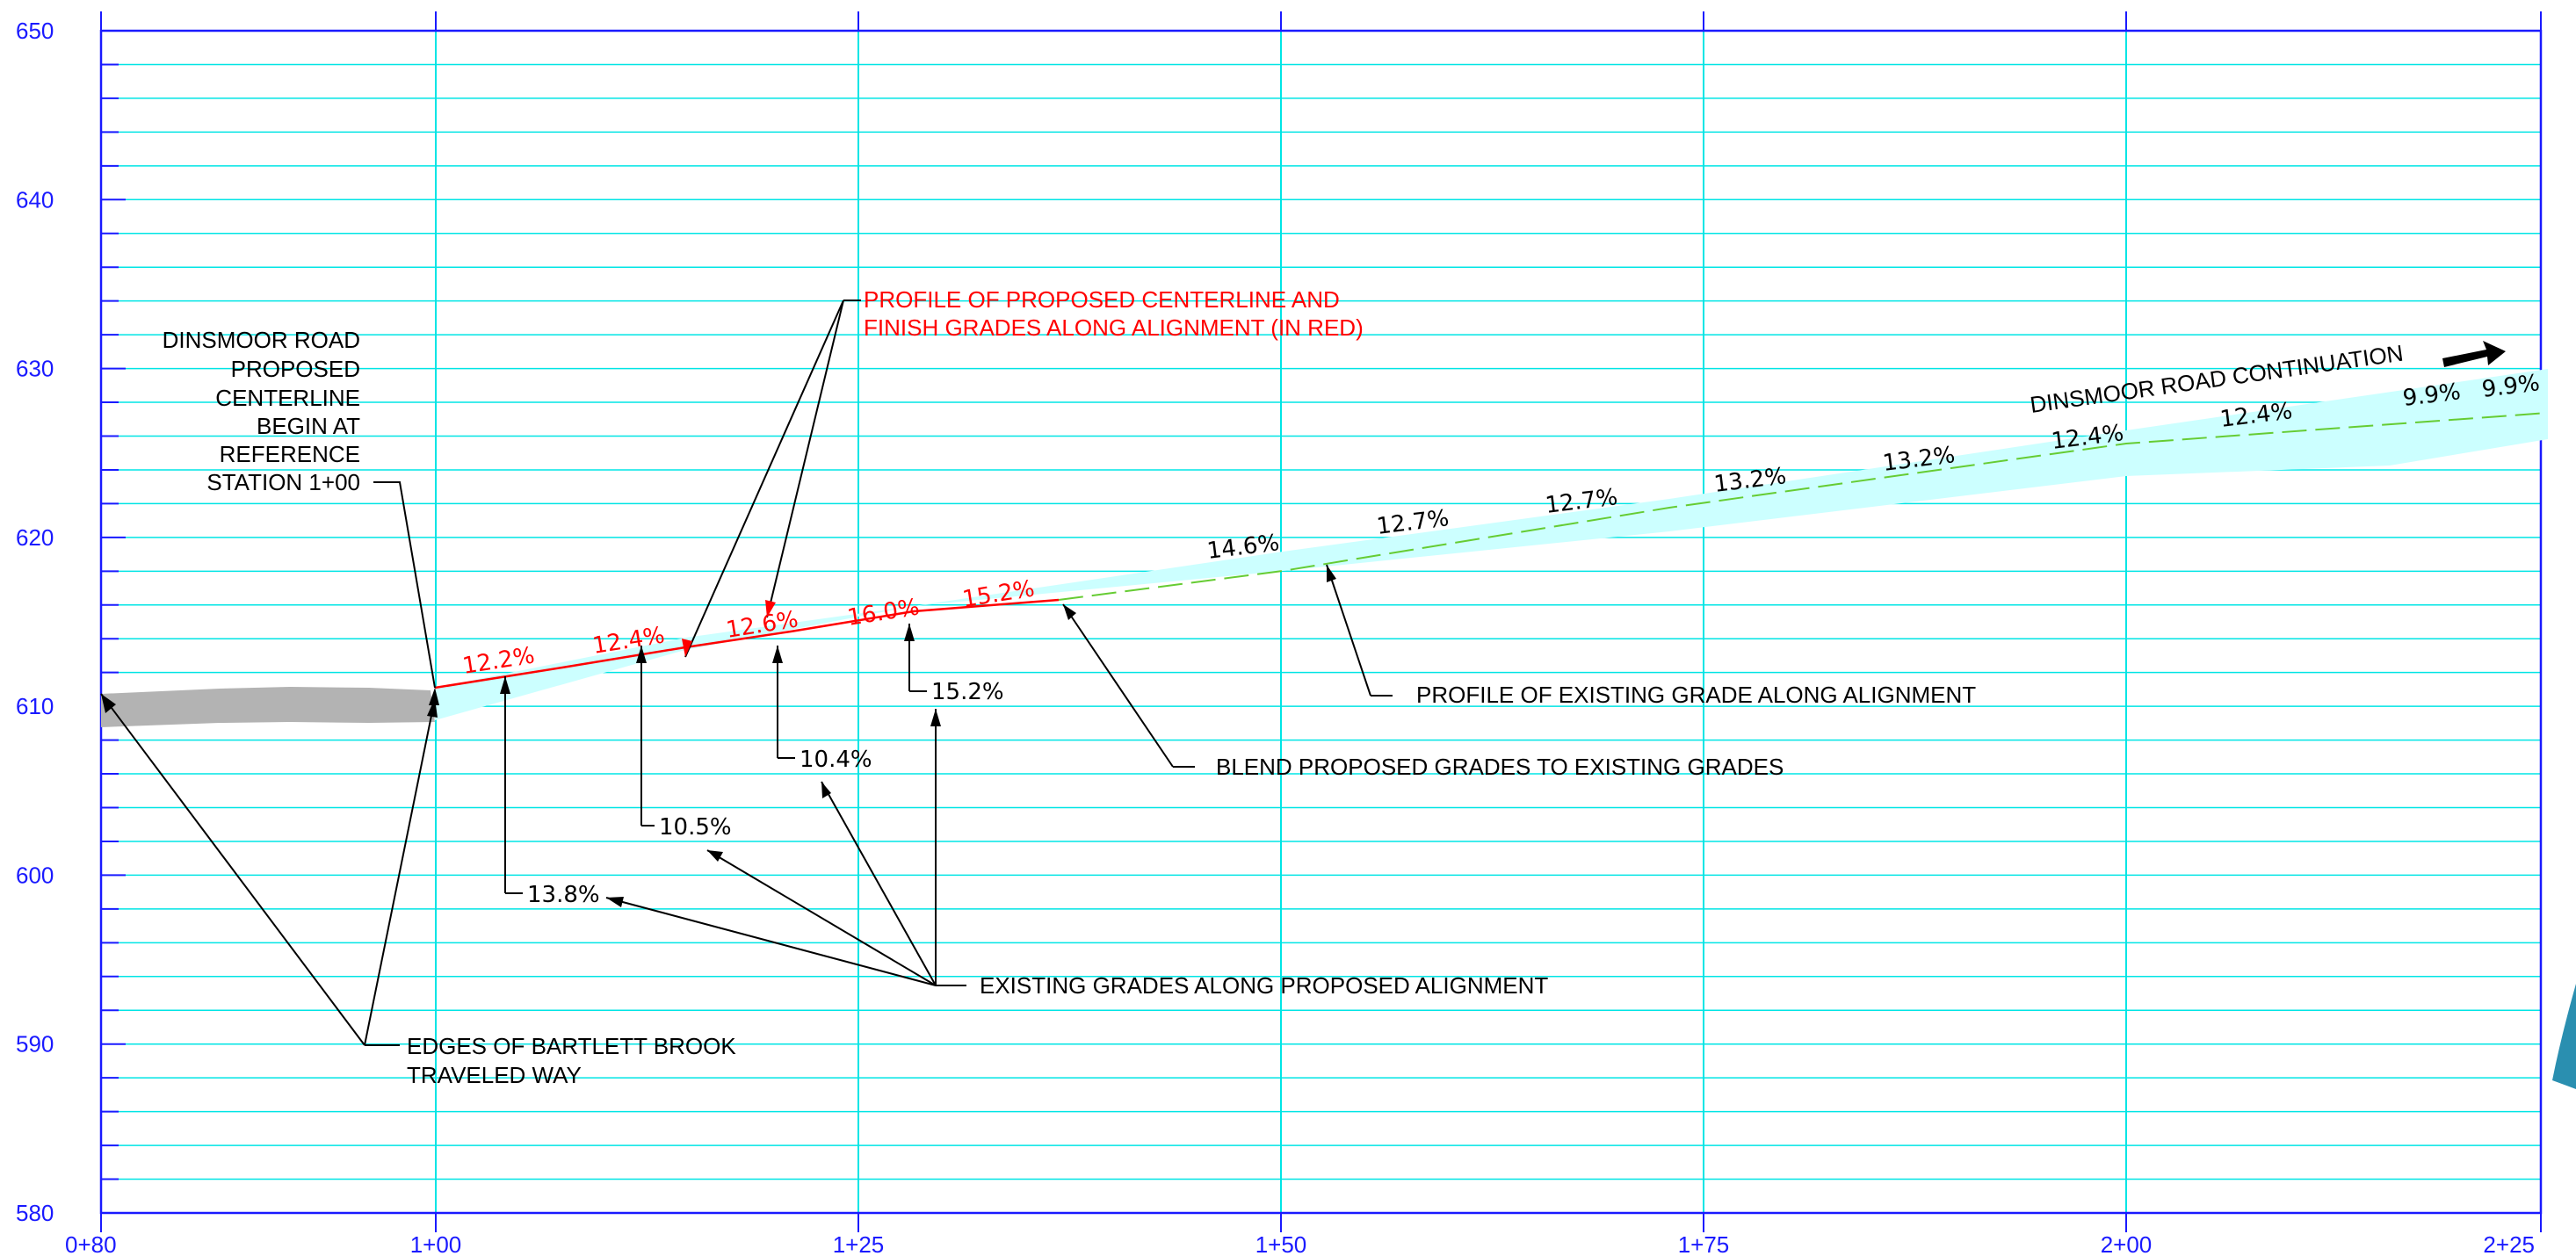 Image resolution: width=2576 pixels, height=1256 pixels. Describe the element at coordinates (35, 199) in the screenshot. I see `y-tick-label: 640` at that location.